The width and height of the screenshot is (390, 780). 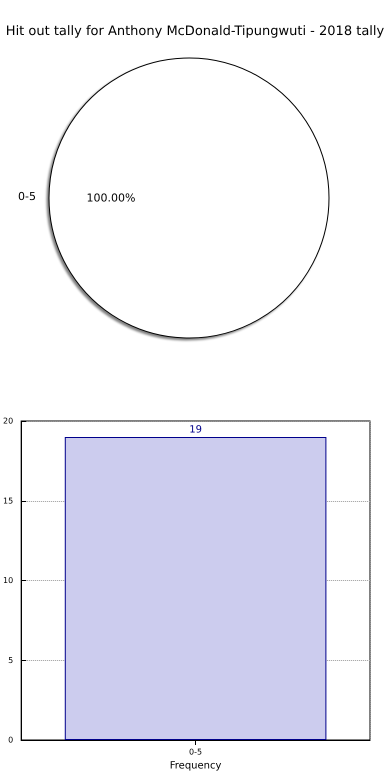 I want to click on y-tick-label: 20, so click(x=8, y=421).